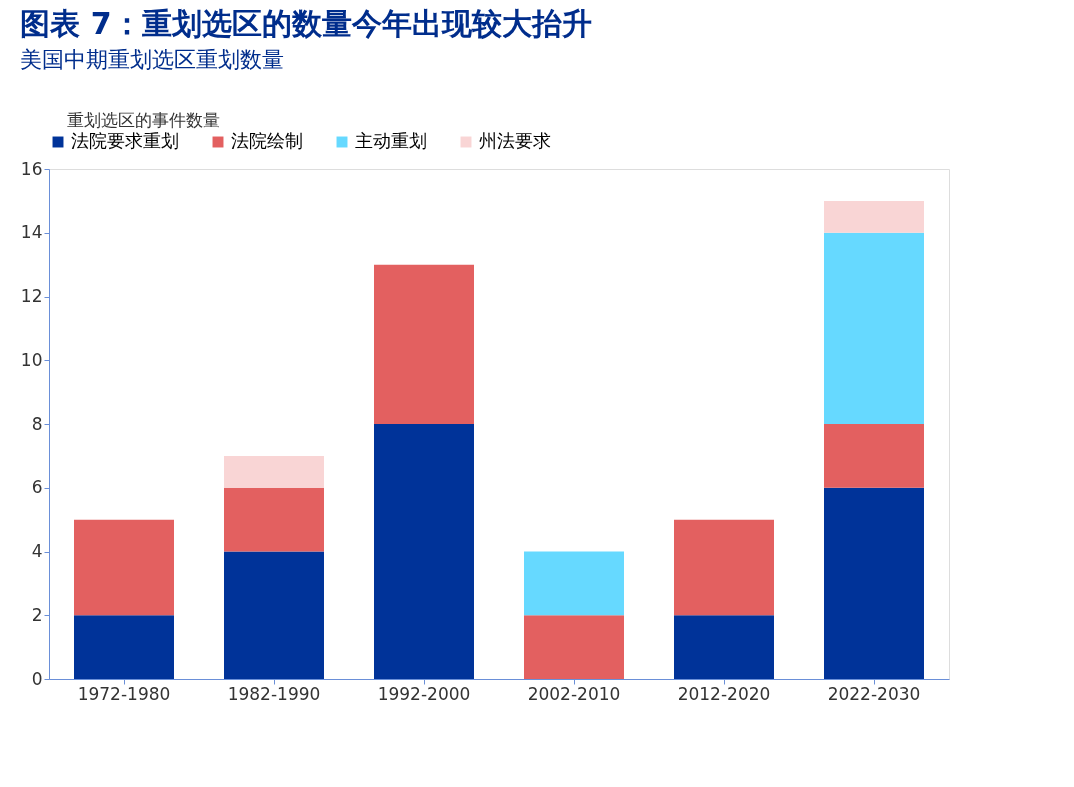 This screenshot has height=787, width=1074. I want to click on y-tick-label: 2, so click(37, 614).